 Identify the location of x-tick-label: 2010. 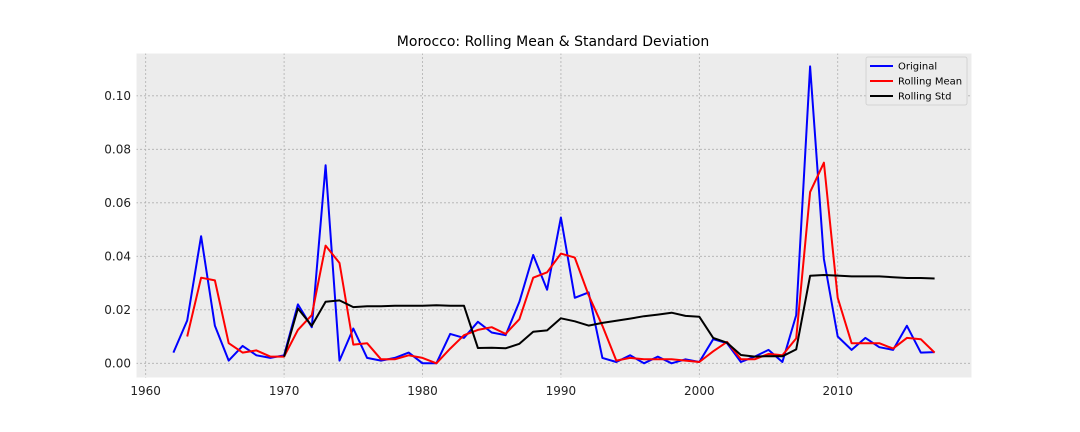
(837, 391).